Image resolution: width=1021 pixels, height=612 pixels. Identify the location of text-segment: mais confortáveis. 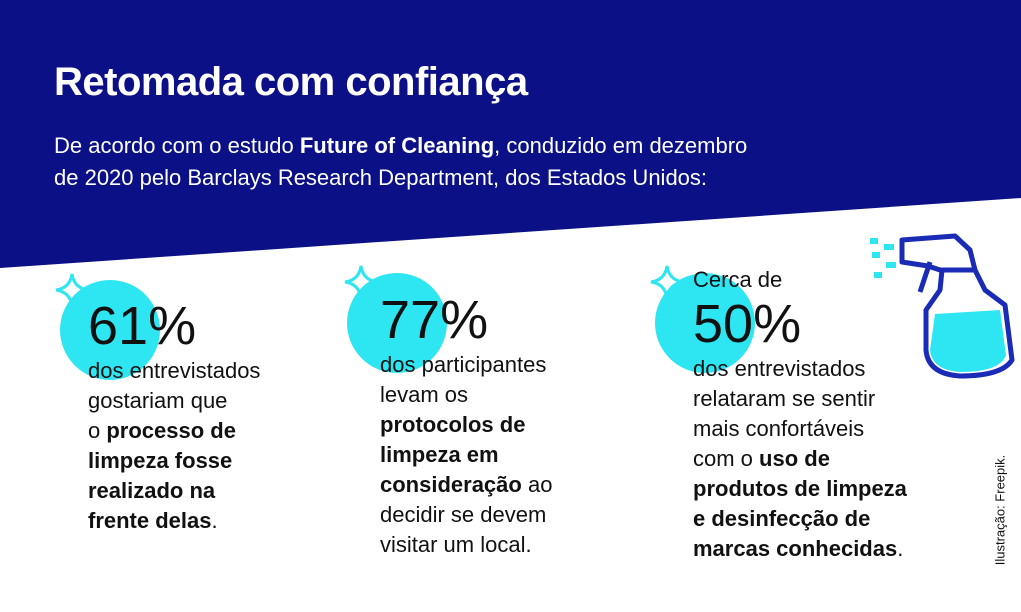
(779, 428).